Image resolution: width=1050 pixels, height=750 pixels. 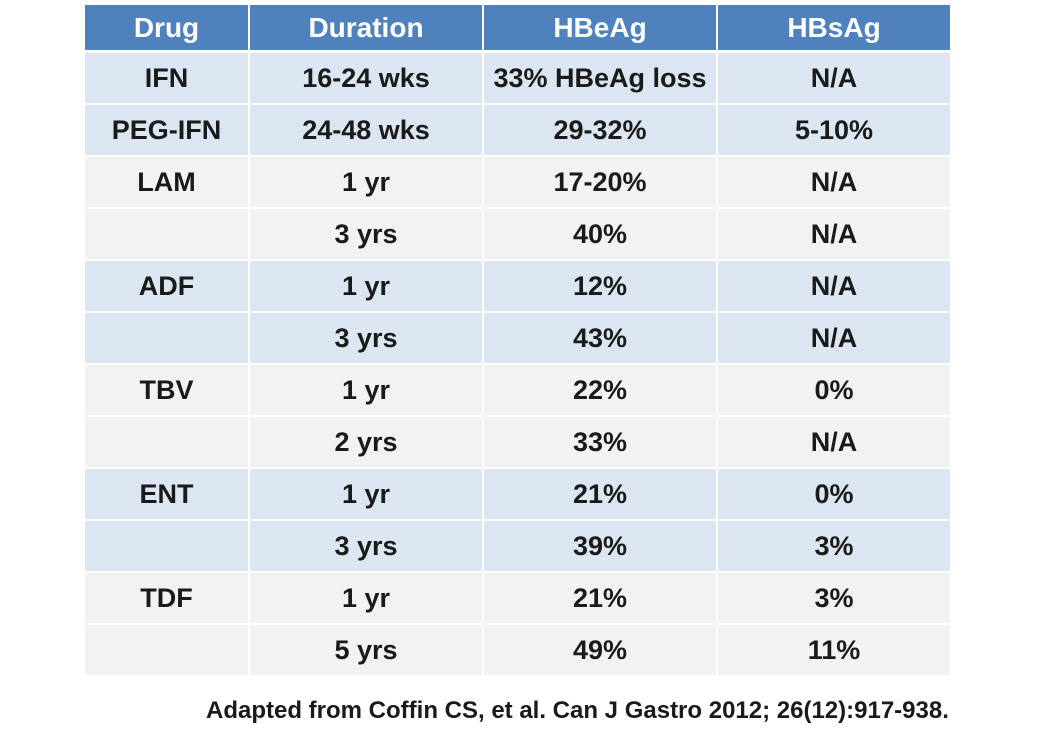 What do you see at coordinates (167, 131) in the screenshot?
I see `cell-drug: PEG-IFN` at bounding box center [167, 131].